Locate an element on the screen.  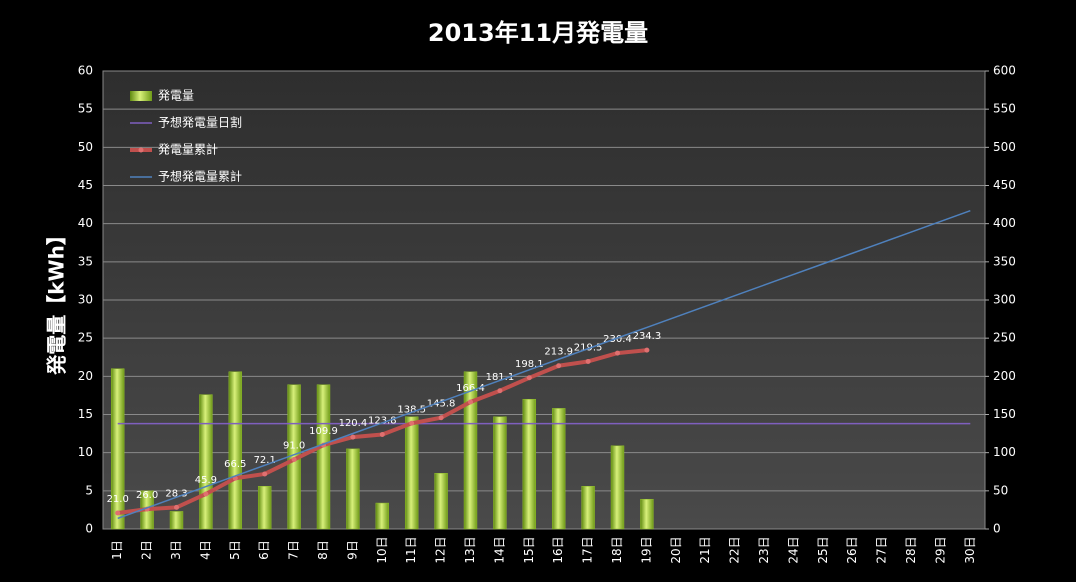
legend-swatch is located at coordinates (141, 96).